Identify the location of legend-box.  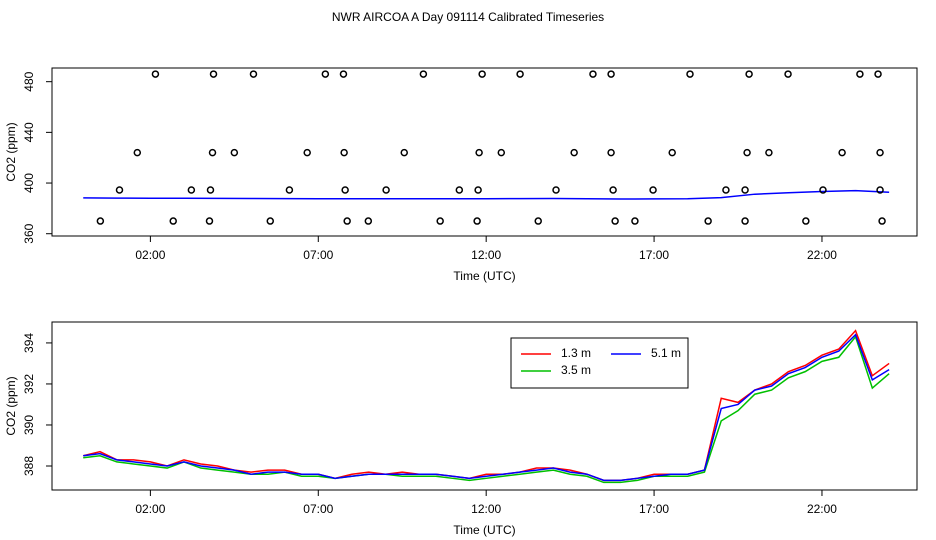
(599, 363).